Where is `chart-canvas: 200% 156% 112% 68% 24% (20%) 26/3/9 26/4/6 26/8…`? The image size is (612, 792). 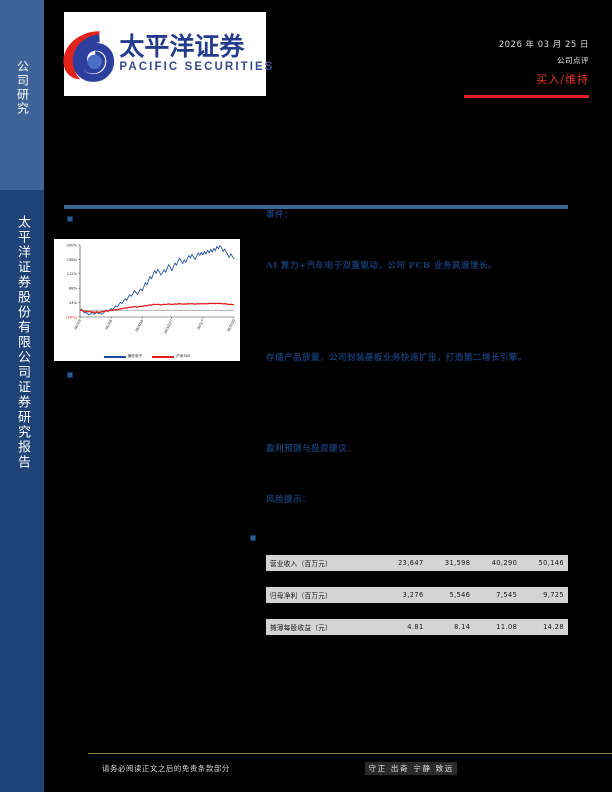 chart-canvas: 200% 156% 112% 68% 24% (20%) 26/3/9 26/4/6 26/8… is located at coordinates (151, 289).